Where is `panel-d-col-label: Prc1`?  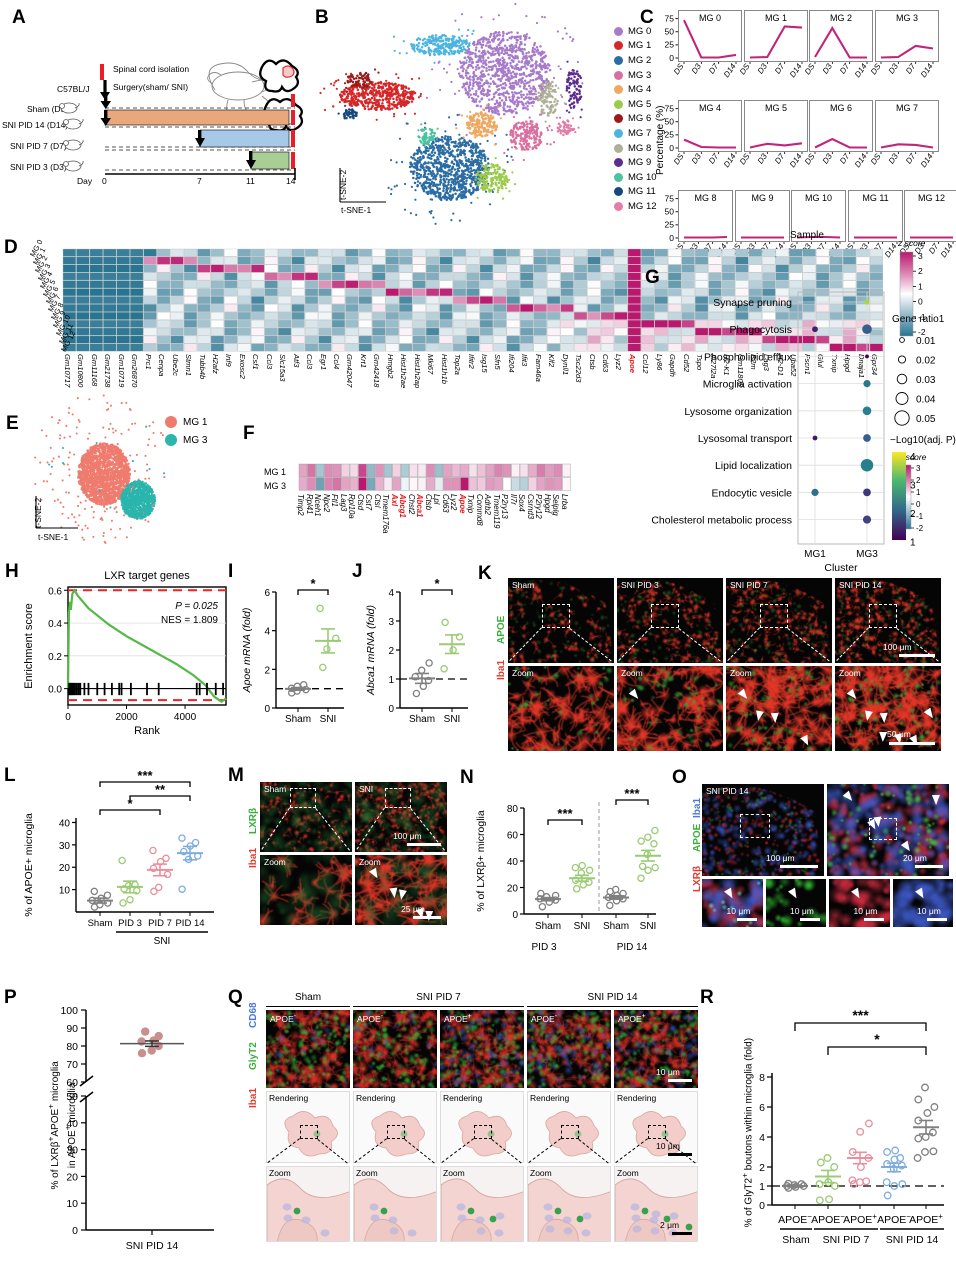 panel-d-col-label: Prc1 is located at coordinates (148, 362).